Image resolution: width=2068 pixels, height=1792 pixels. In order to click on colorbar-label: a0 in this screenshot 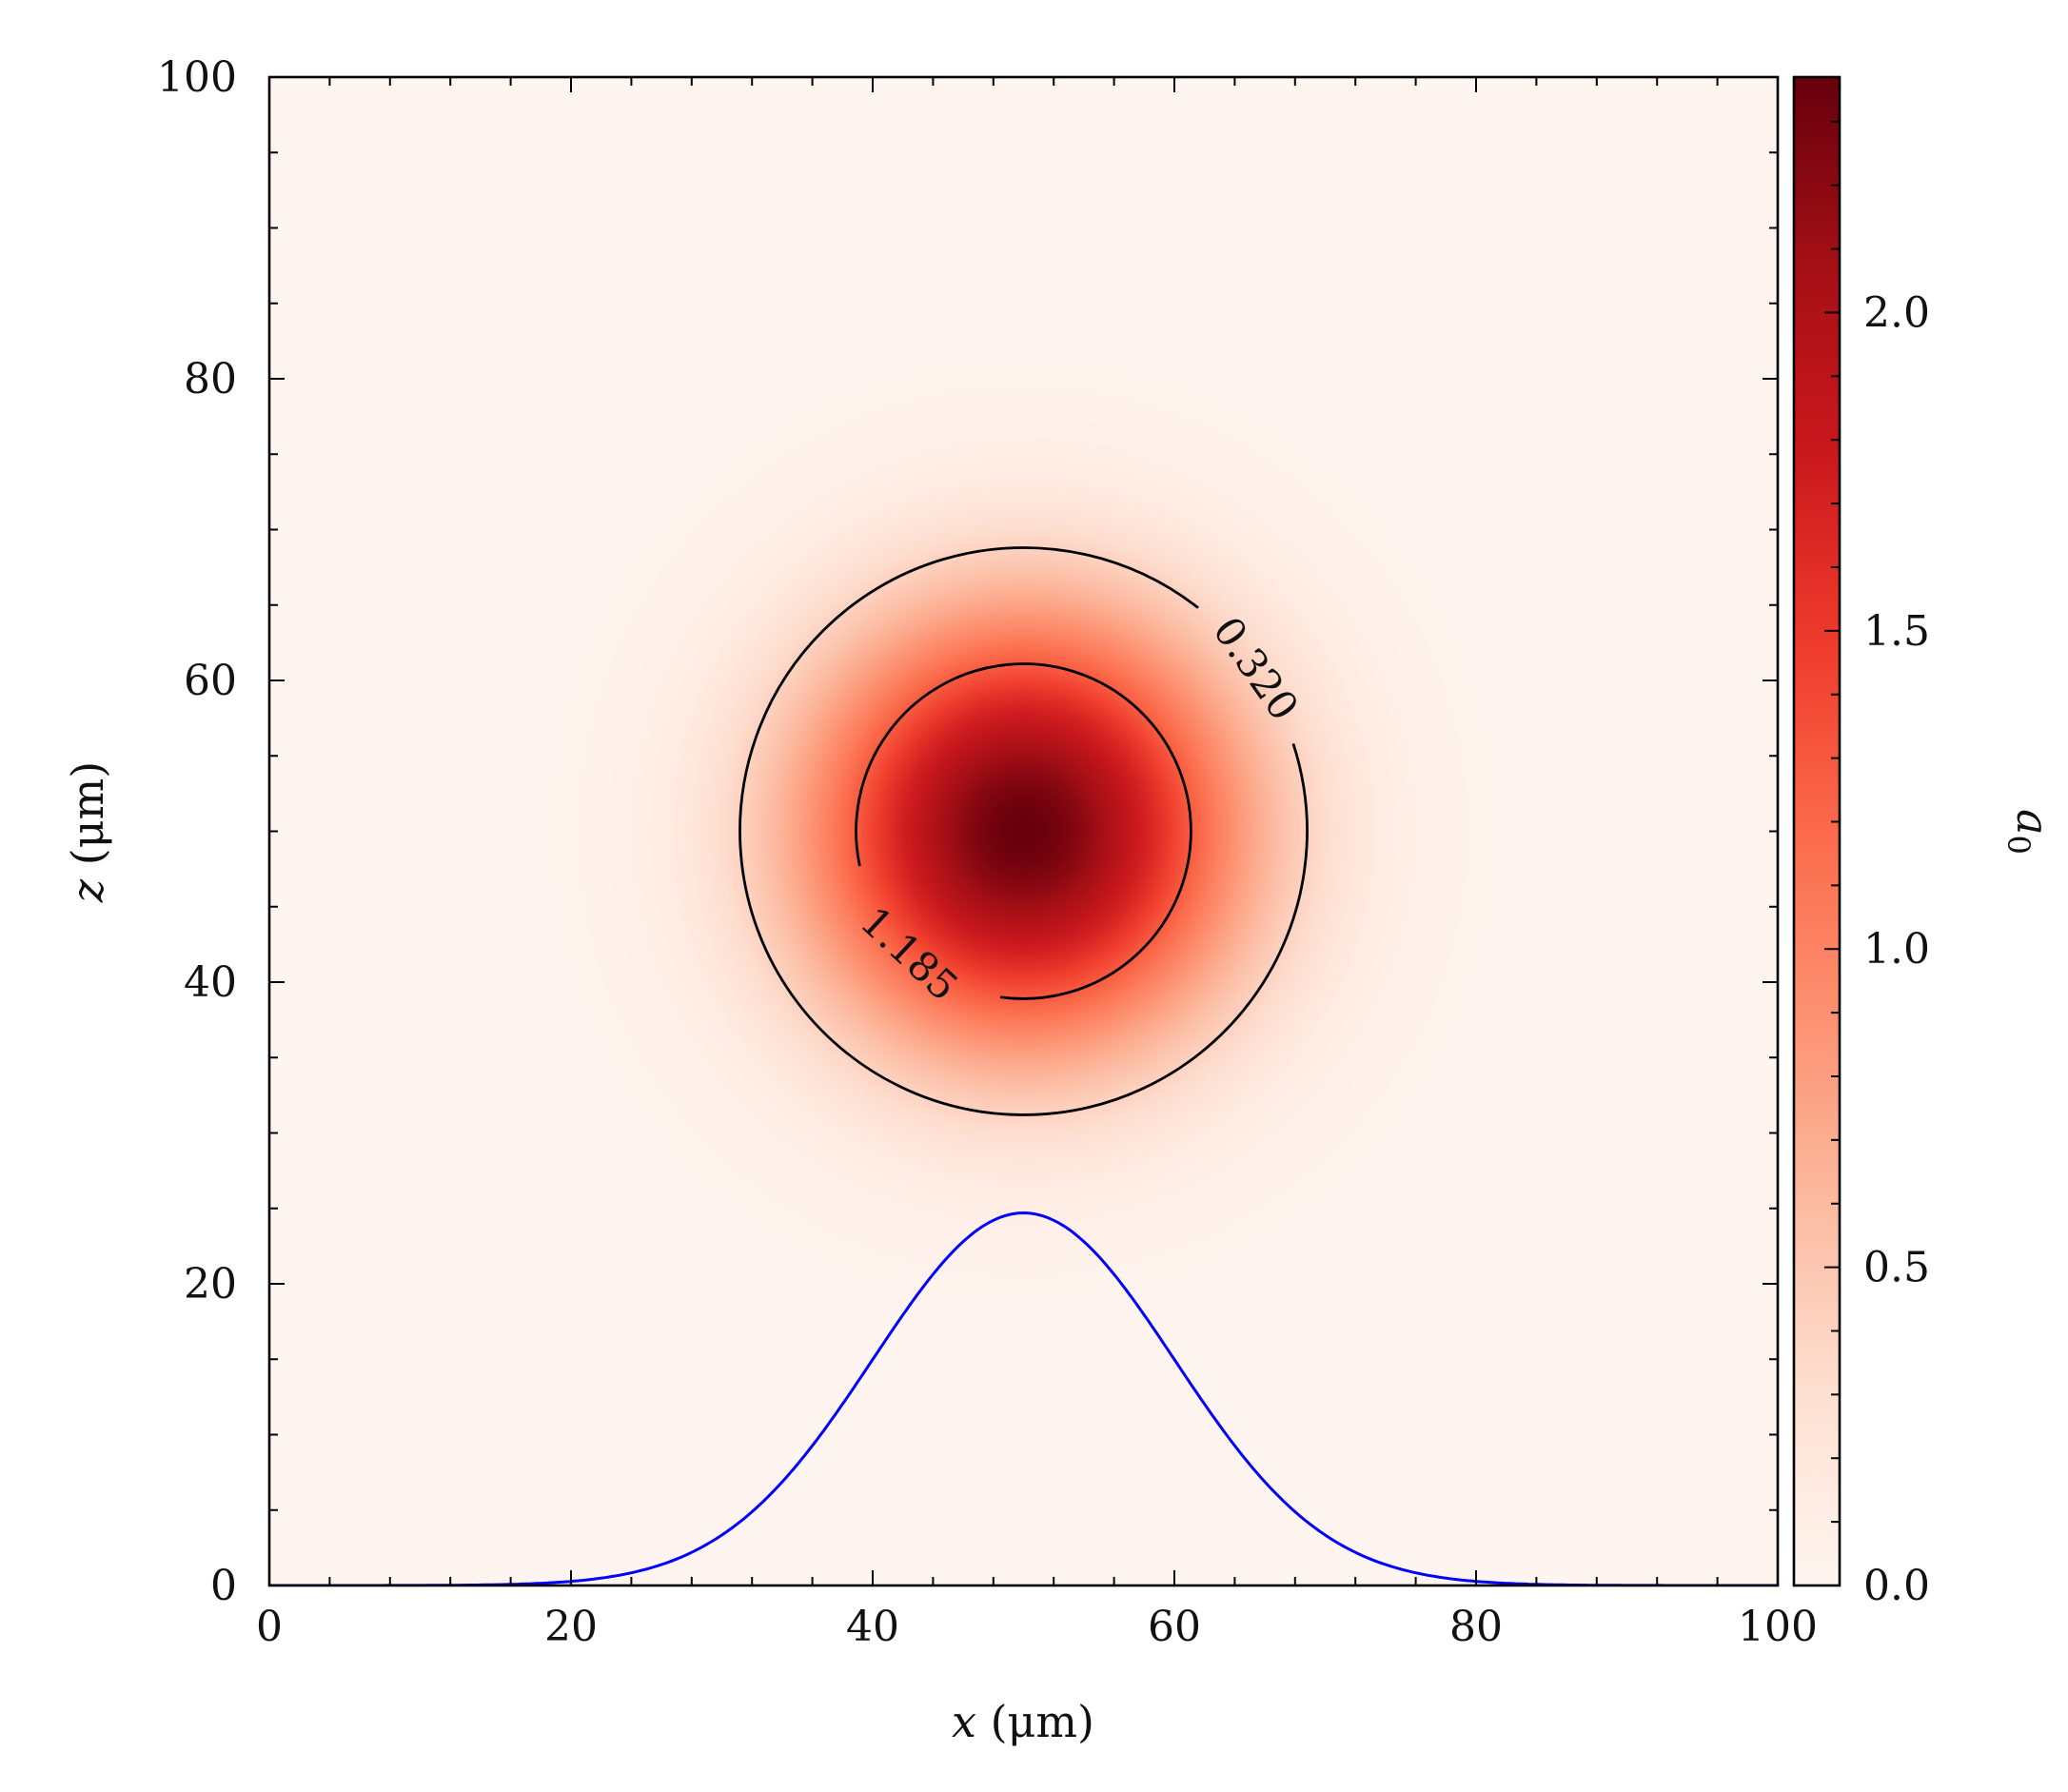, I will do `click(2029, 832)`.